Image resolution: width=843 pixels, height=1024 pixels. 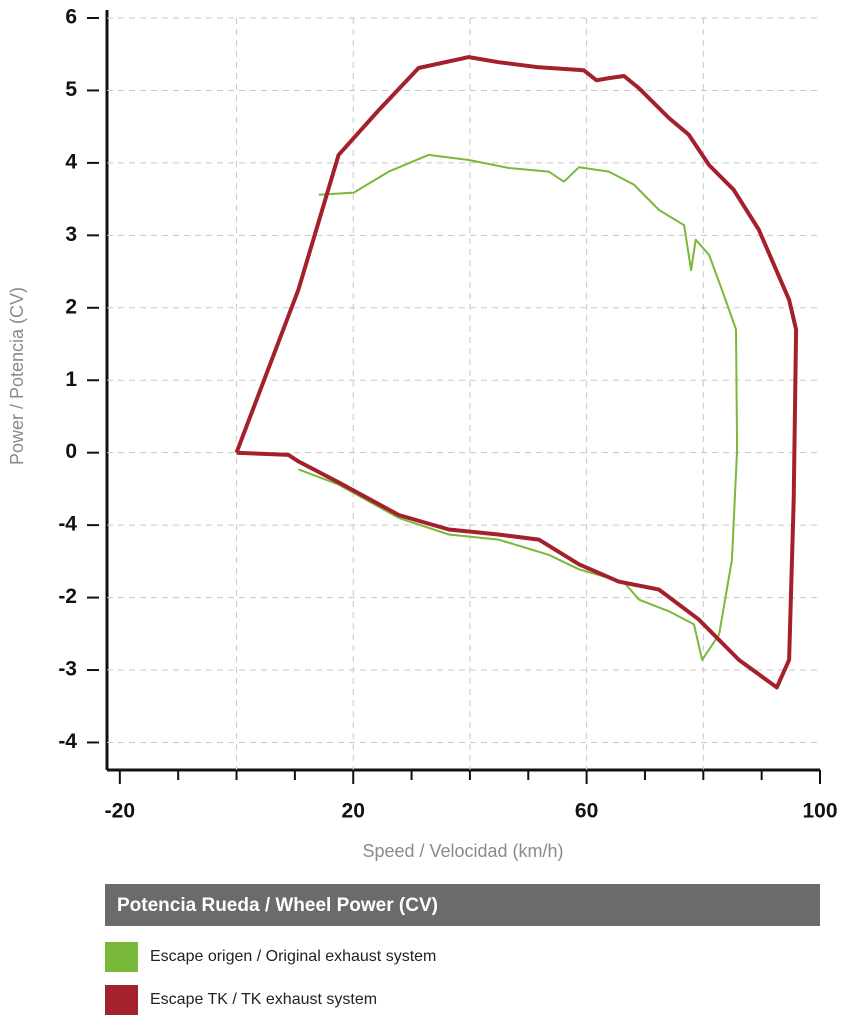 What do you see at coordinates (67, 669) in the screenshot?
I see `y-tick-label: -3` at bounding box center [67, 669].